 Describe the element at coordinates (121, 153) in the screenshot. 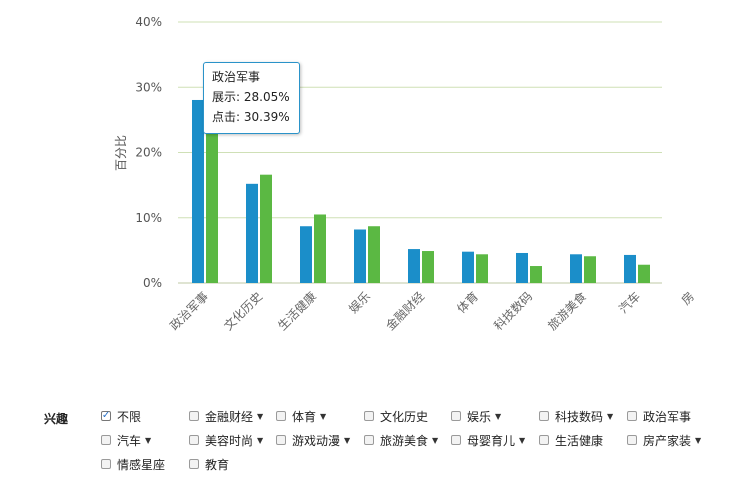

I see `y-axis-label: 百分比` at that location.